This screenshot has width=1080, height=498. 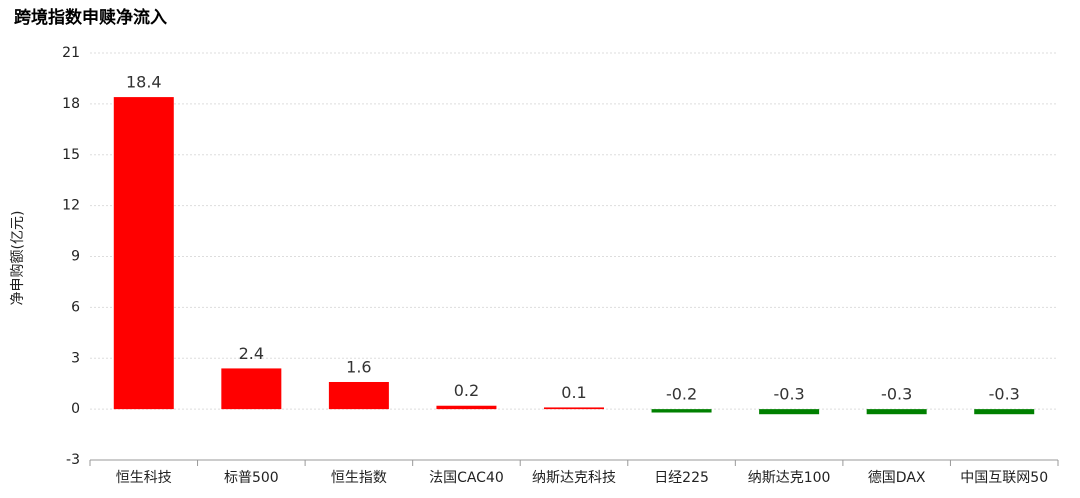 I want to click on x-tick-label: 日经225, so click(x=681, y=478).